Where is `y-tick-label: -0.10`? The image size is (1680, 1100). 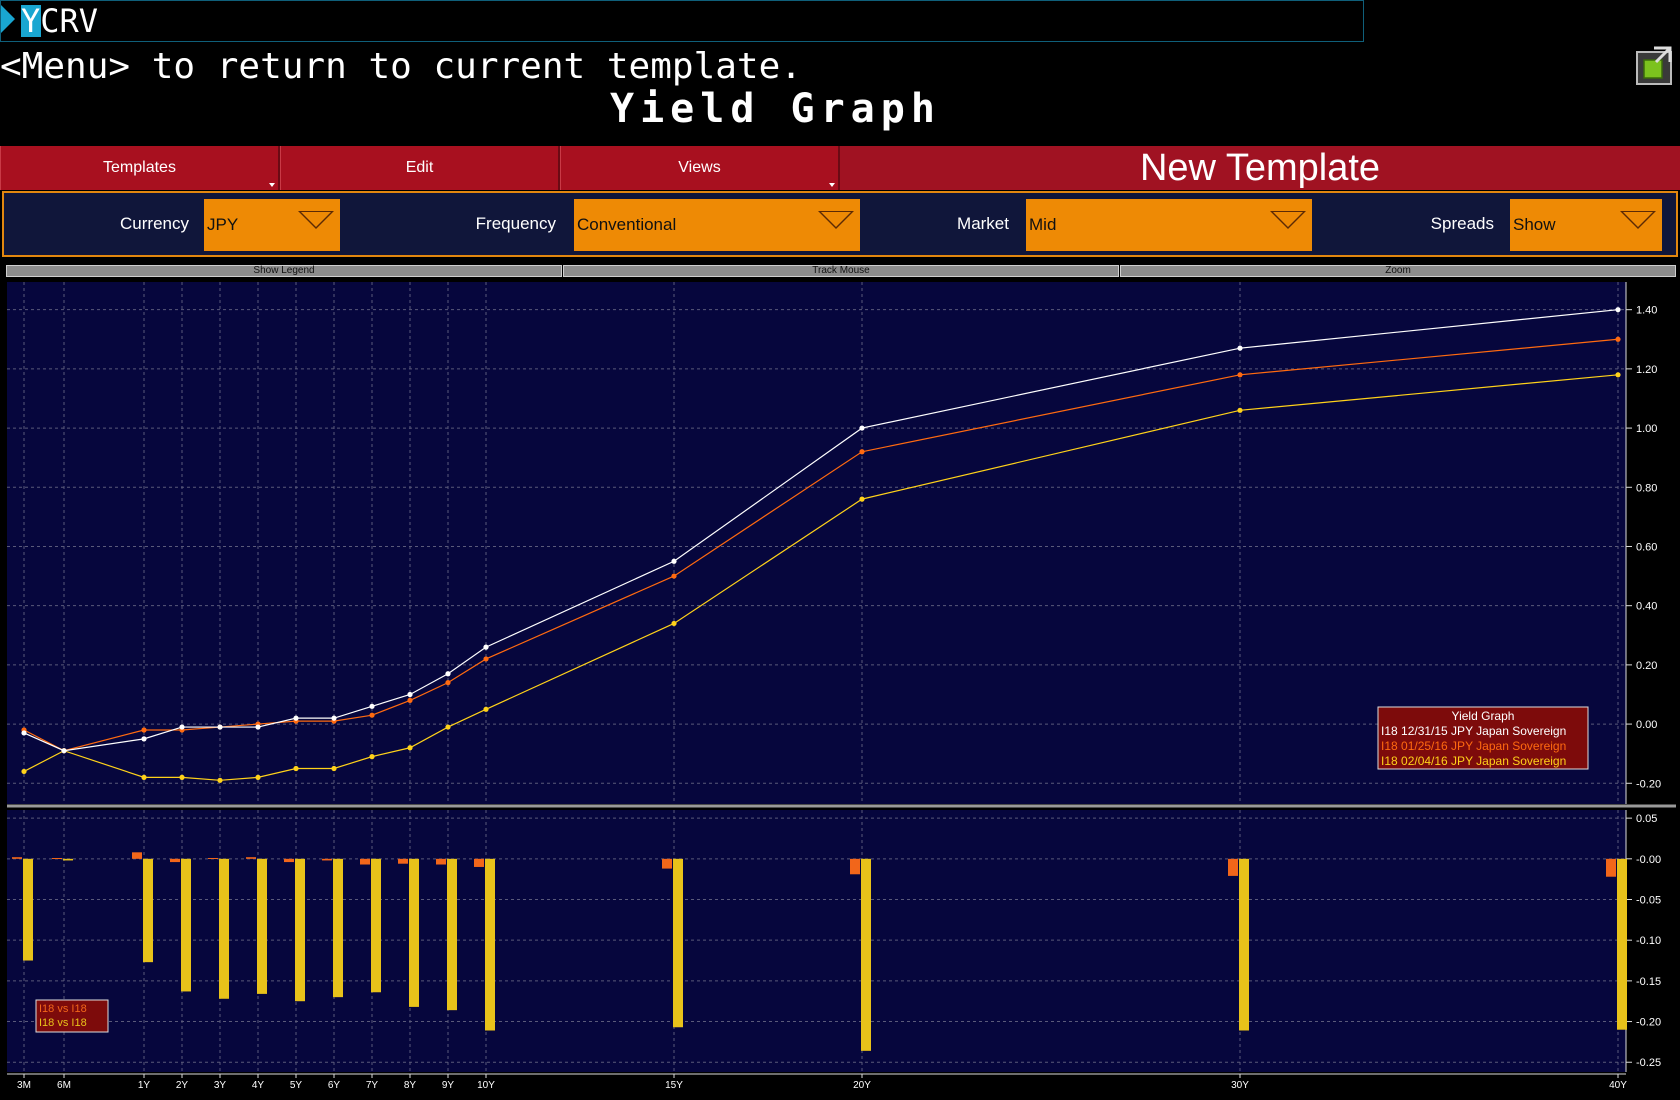
y-tick-label: -0.10 is located at coordinates (1648, 941).